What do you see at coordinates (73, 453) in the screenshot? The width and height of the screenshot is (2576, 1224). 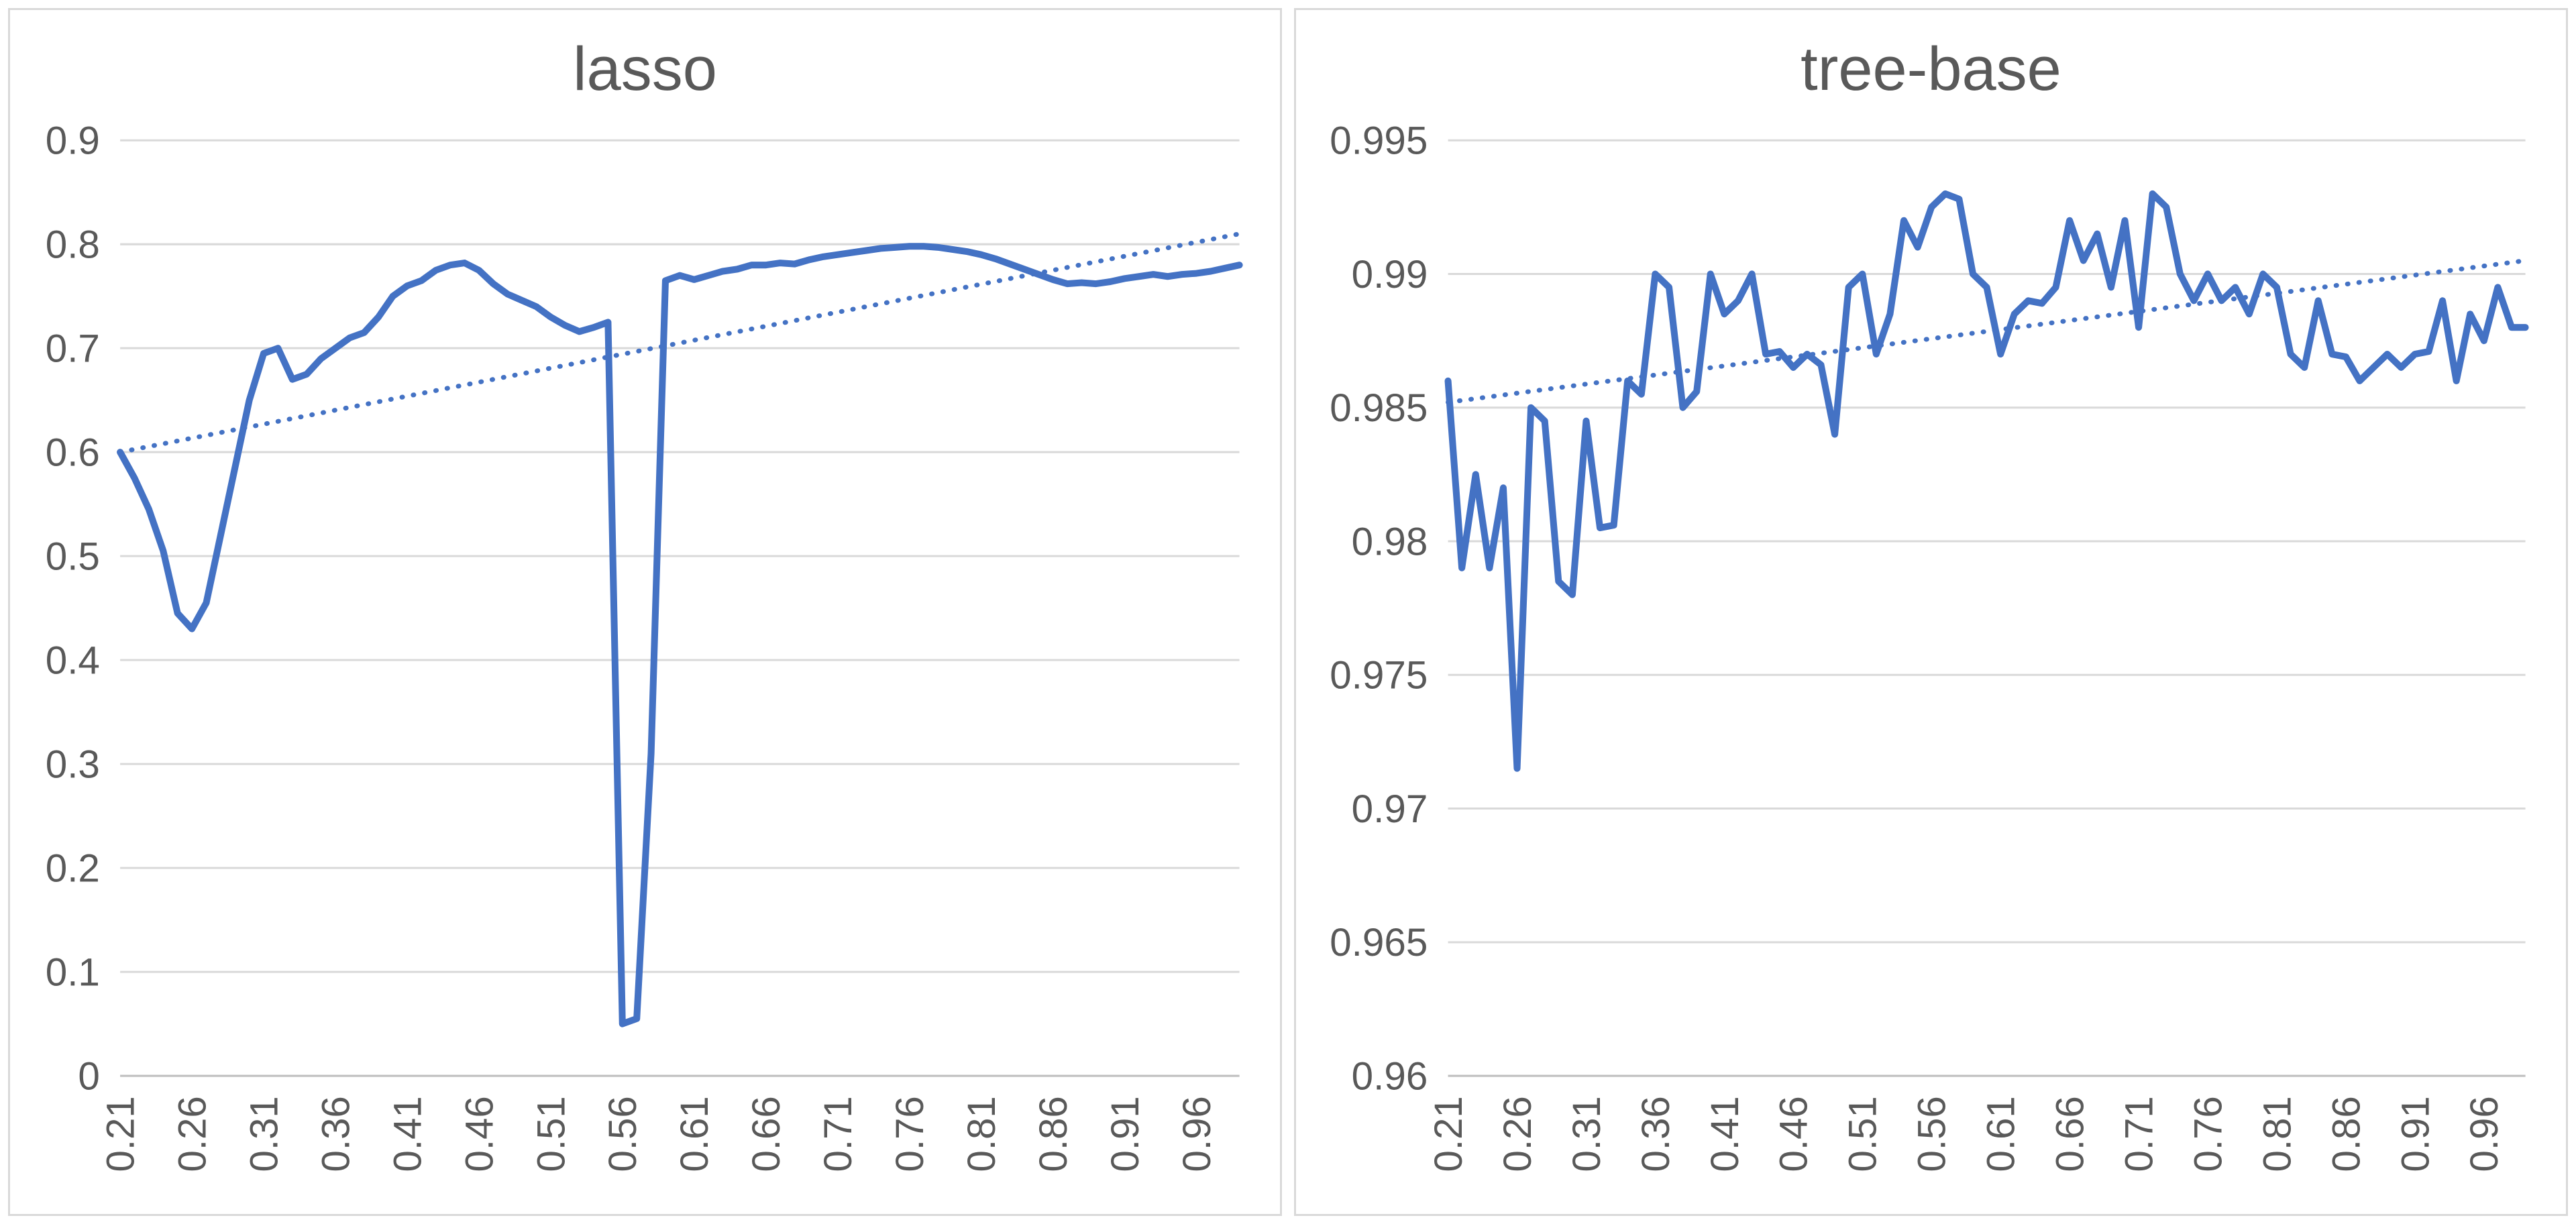 I see `y-tick-label: 0.6` at bounding box center [73, 453].